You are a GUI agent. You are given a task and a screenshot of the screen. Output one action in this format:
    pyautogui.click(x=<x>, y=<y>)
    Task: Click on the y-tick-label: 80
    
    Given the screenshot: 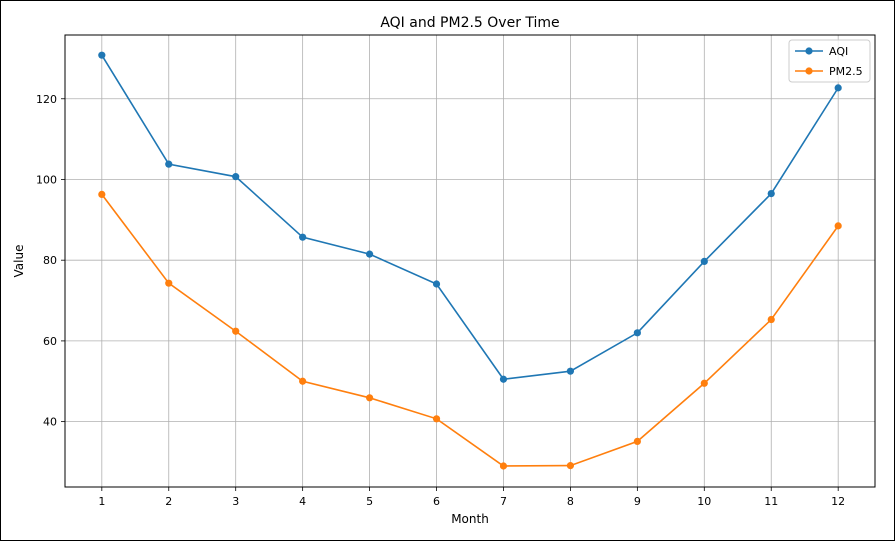 What is the action you would take?
    pyautogui.click(x=50, y=260)
    